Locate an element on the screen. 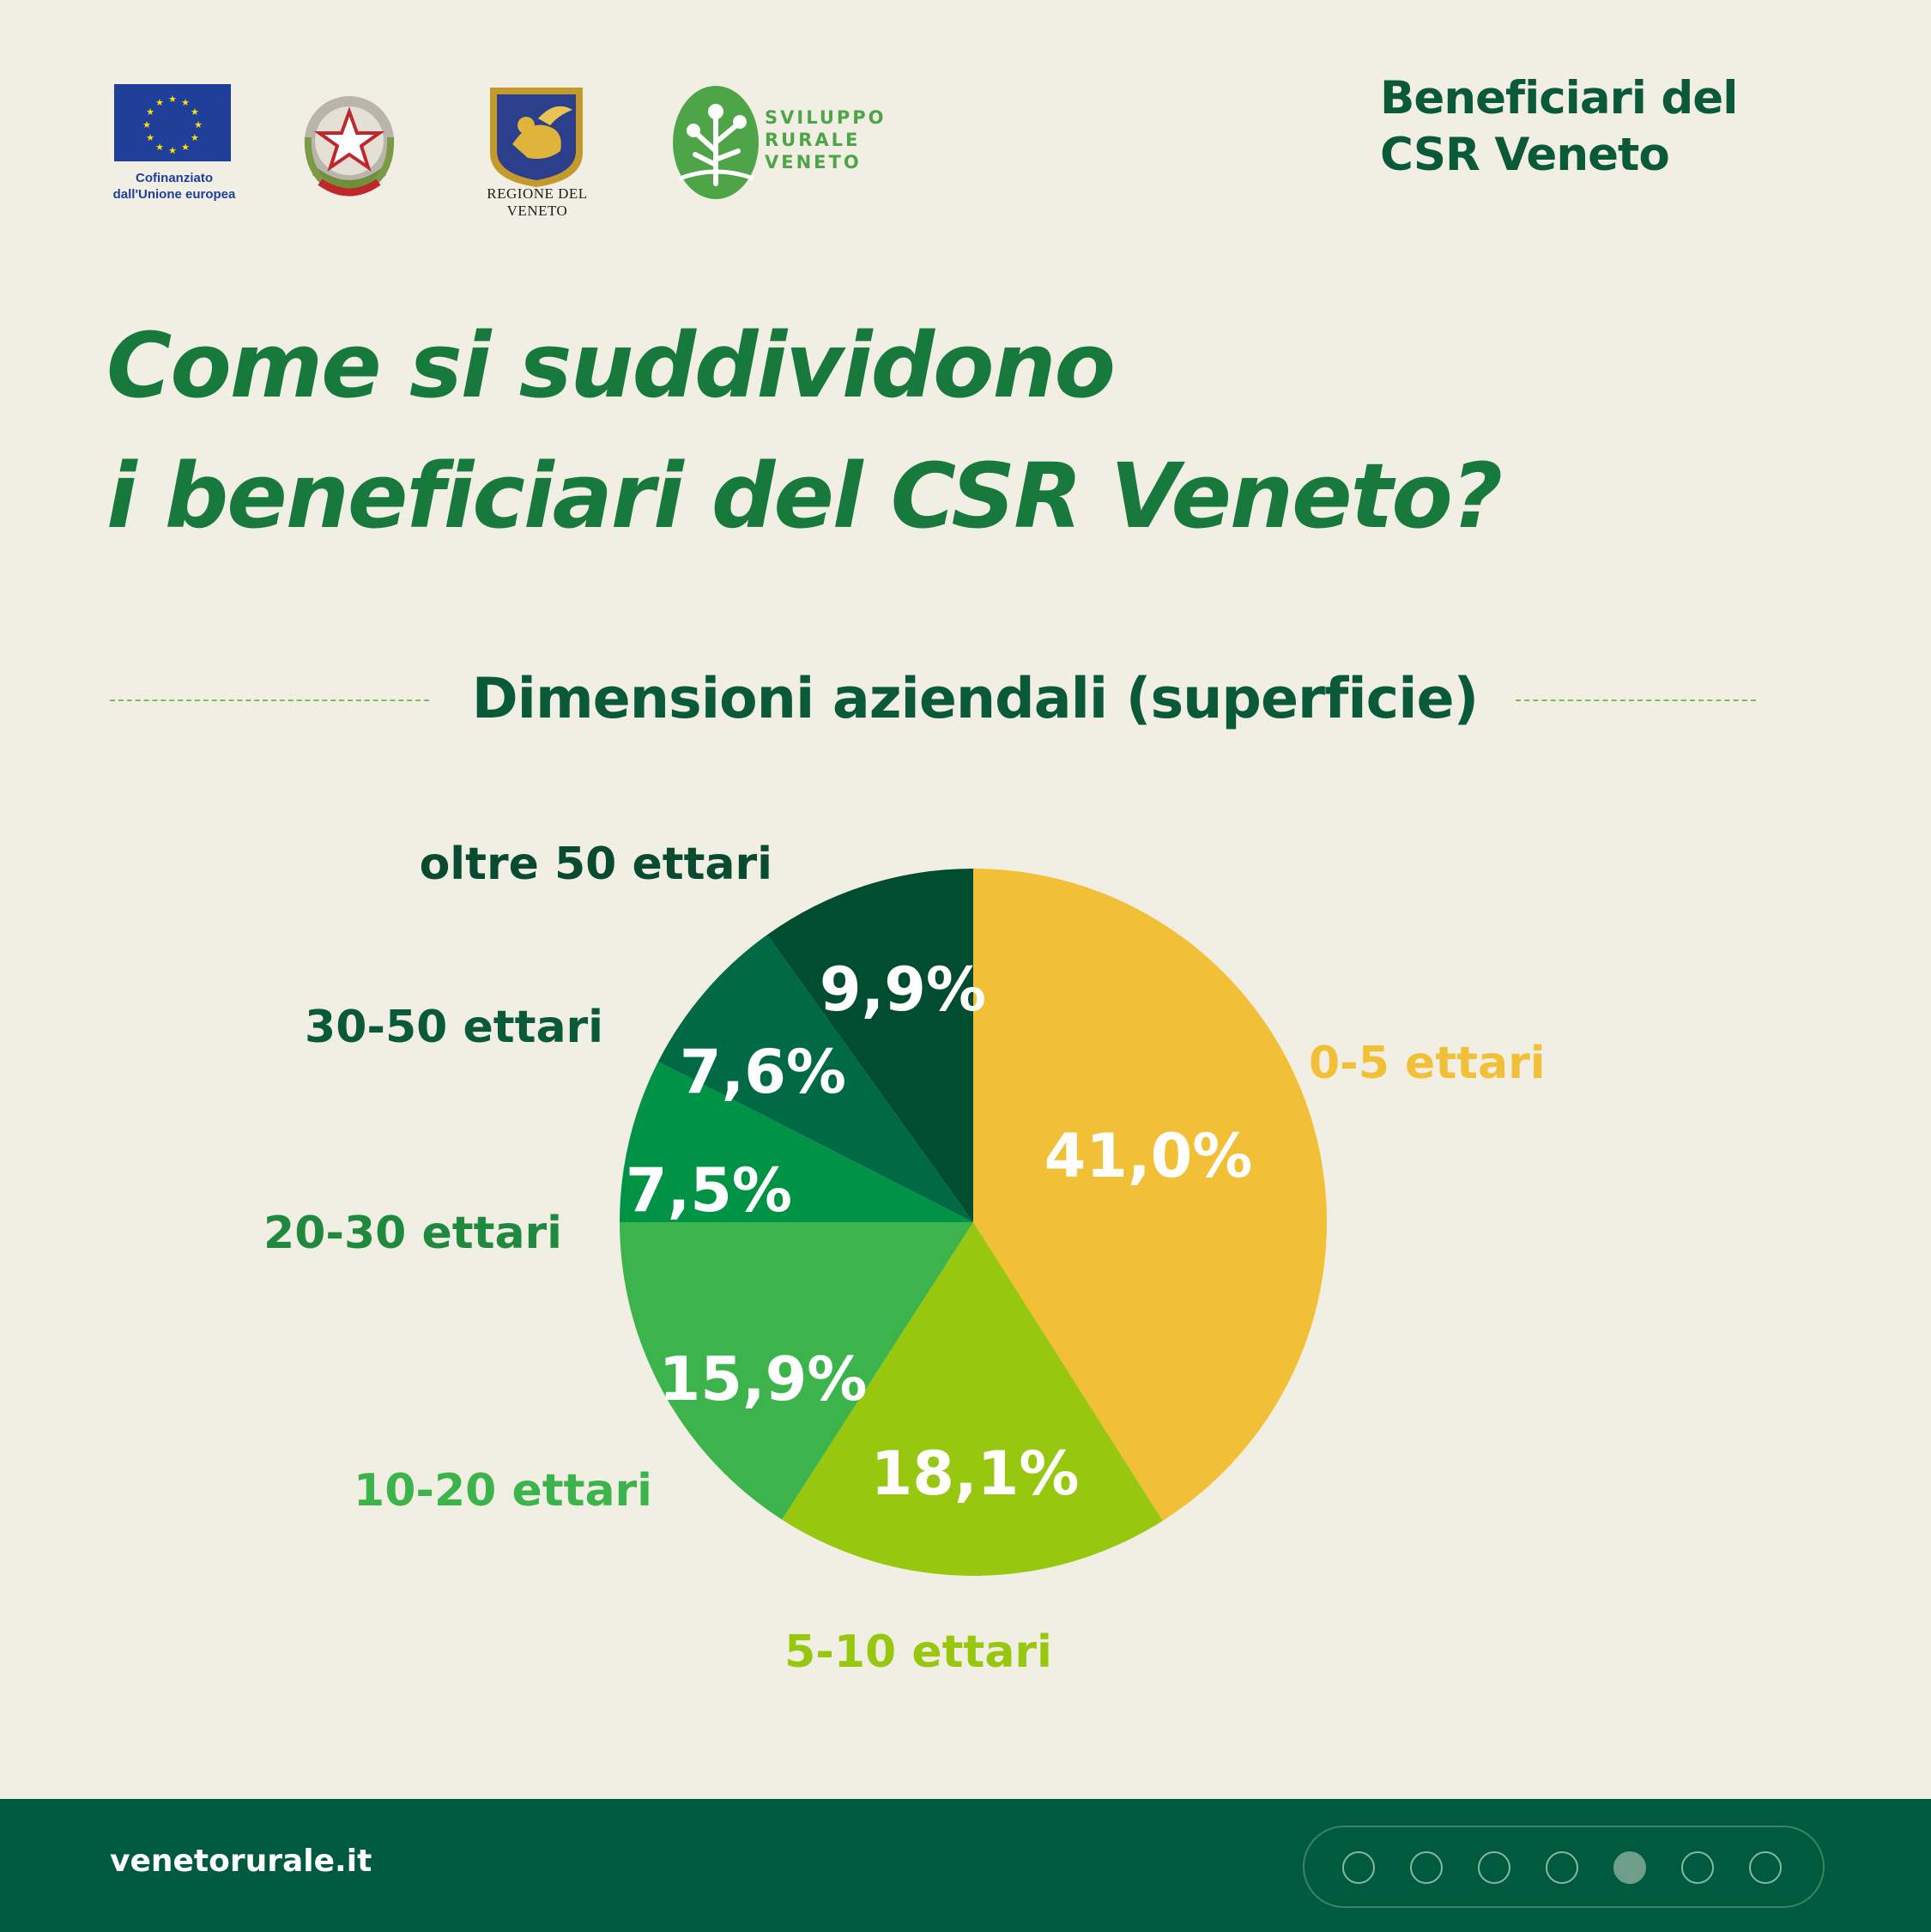 The width and height of the screenshot is (1931, 1932). sviluppo-rurale-veneto-logo is located at coordinates (780, 142).